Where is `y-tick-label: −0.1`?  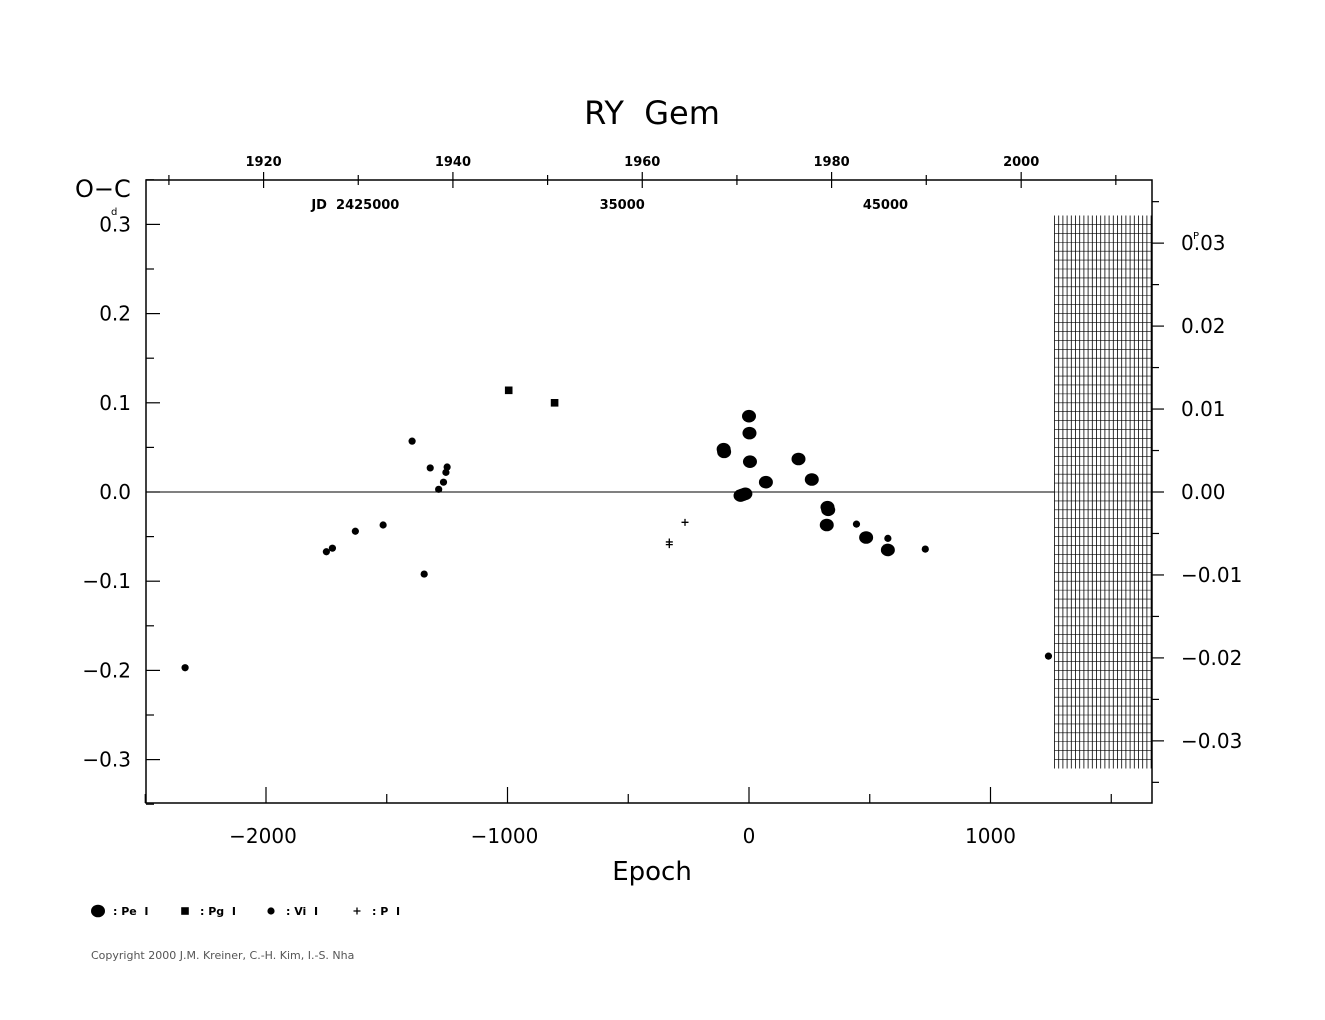
y-tick-label: −0.1 is located at coordinates (106, 581).